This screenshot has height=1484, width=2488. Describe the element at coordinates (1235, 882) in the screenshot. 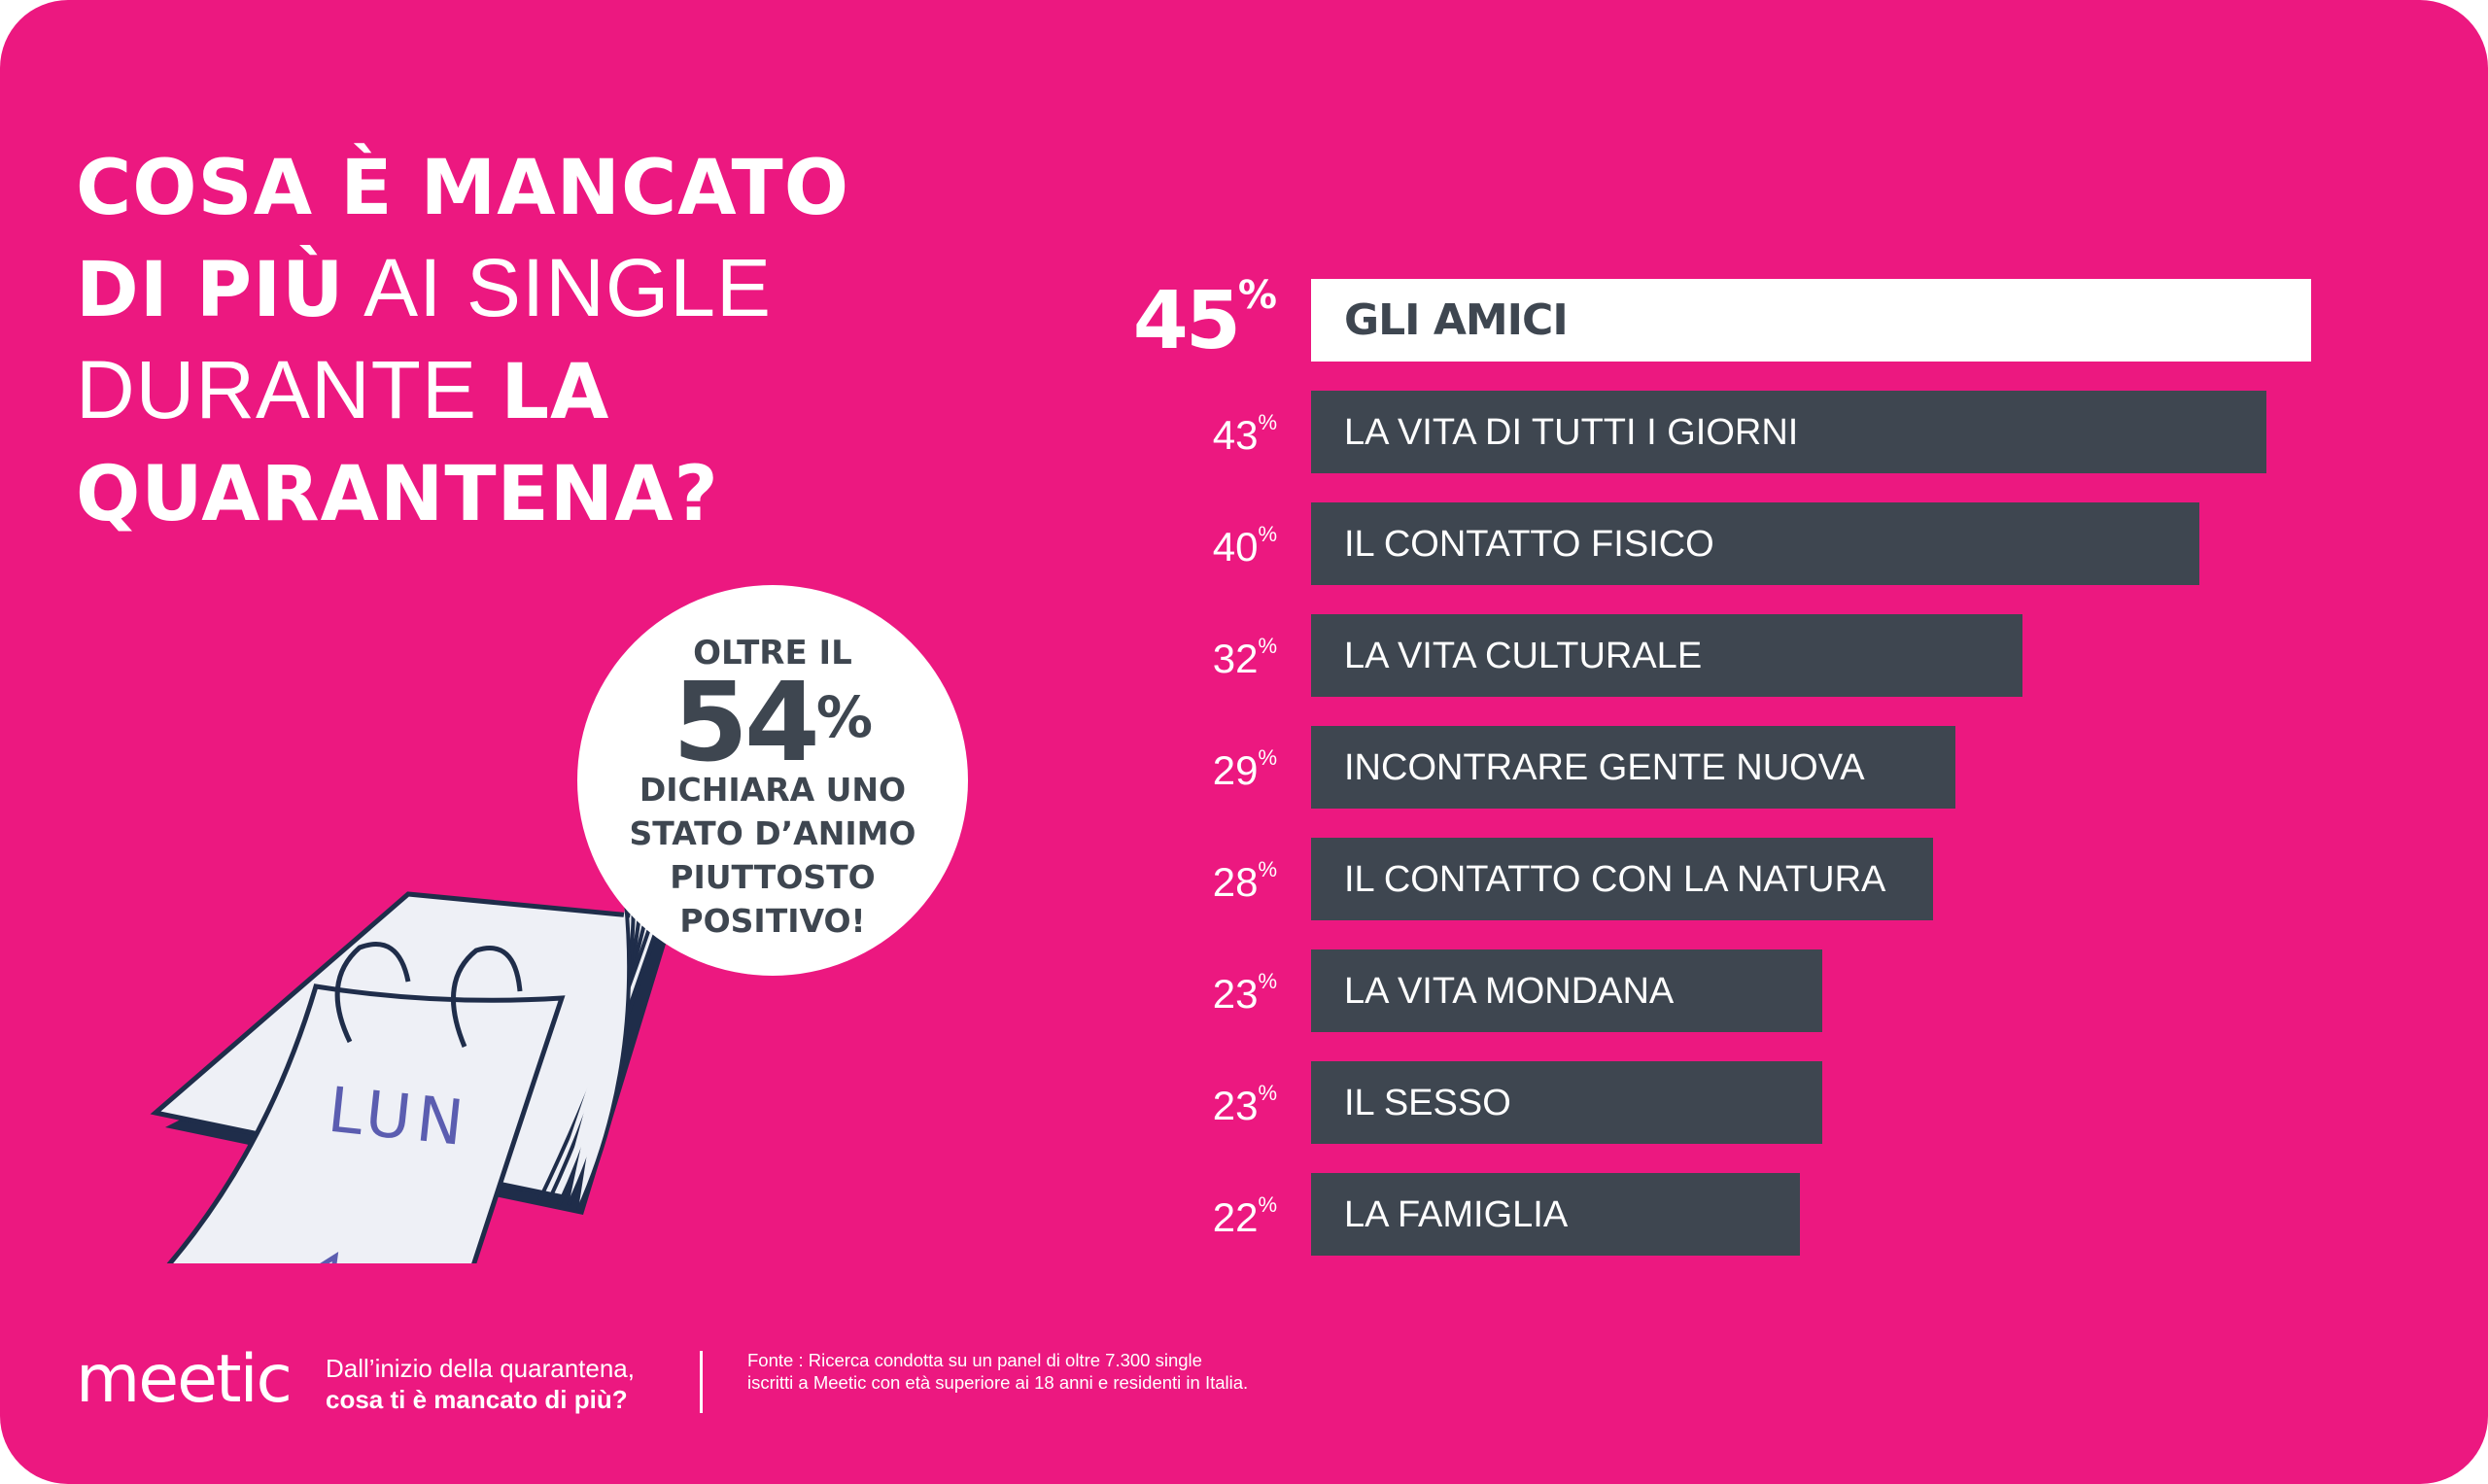

I see `value-number: 28` at that location.